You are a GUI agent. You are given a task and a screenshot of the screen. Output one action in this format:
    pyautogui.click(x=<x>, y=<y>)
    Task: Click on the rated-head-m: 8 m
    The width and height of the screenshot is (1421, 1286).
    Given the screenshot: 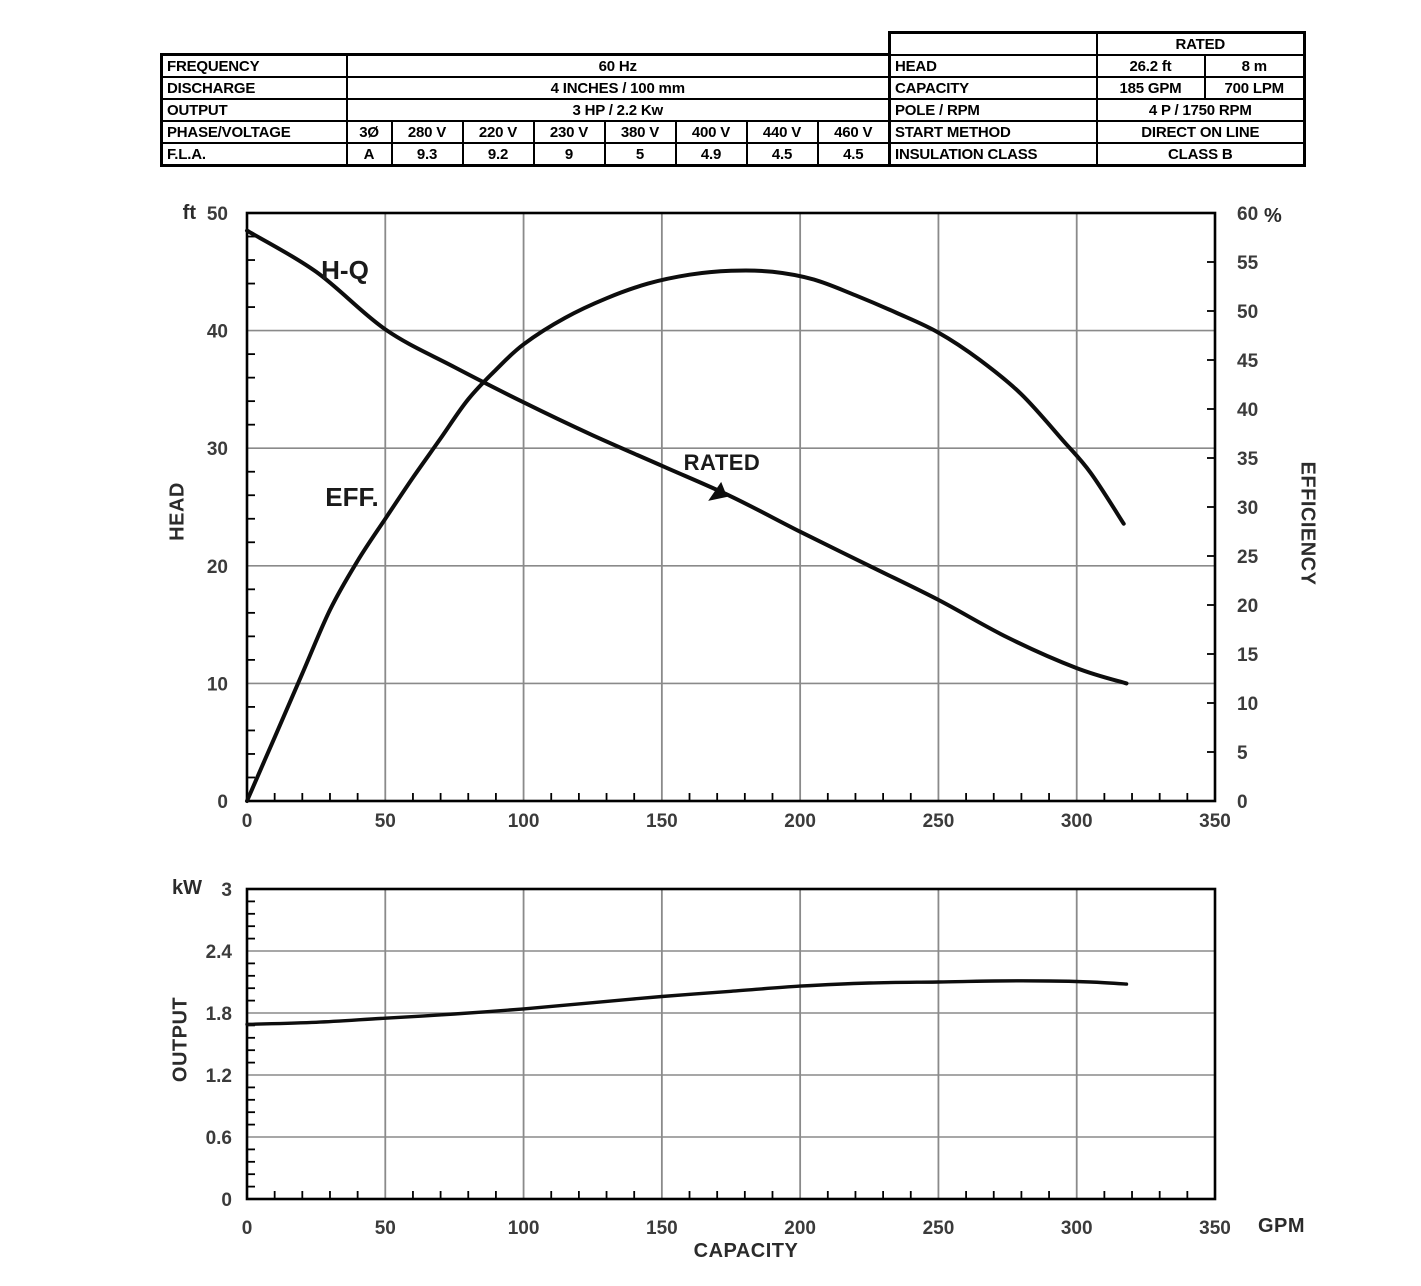 What is the action you would take?
    pyautogui.click(x=1254, y=66)
    